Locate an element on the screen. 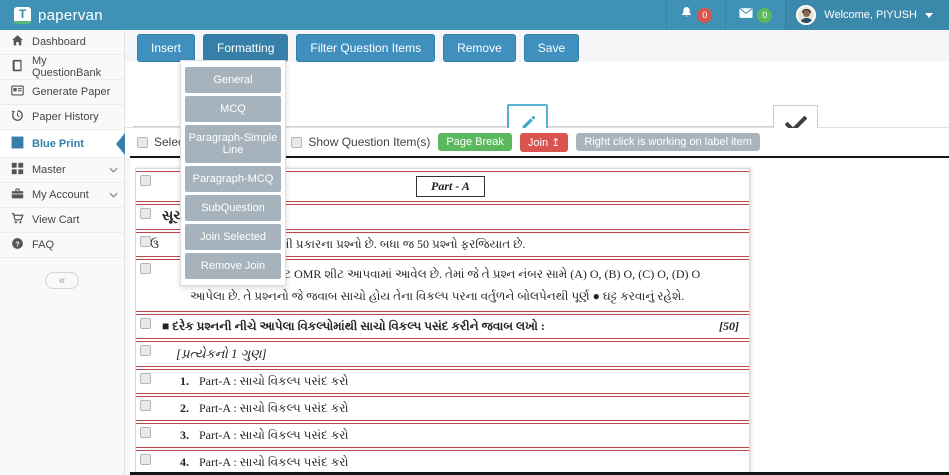  right-click-hint-badge: Right click is working on label item is located at coordinates (668, 142).